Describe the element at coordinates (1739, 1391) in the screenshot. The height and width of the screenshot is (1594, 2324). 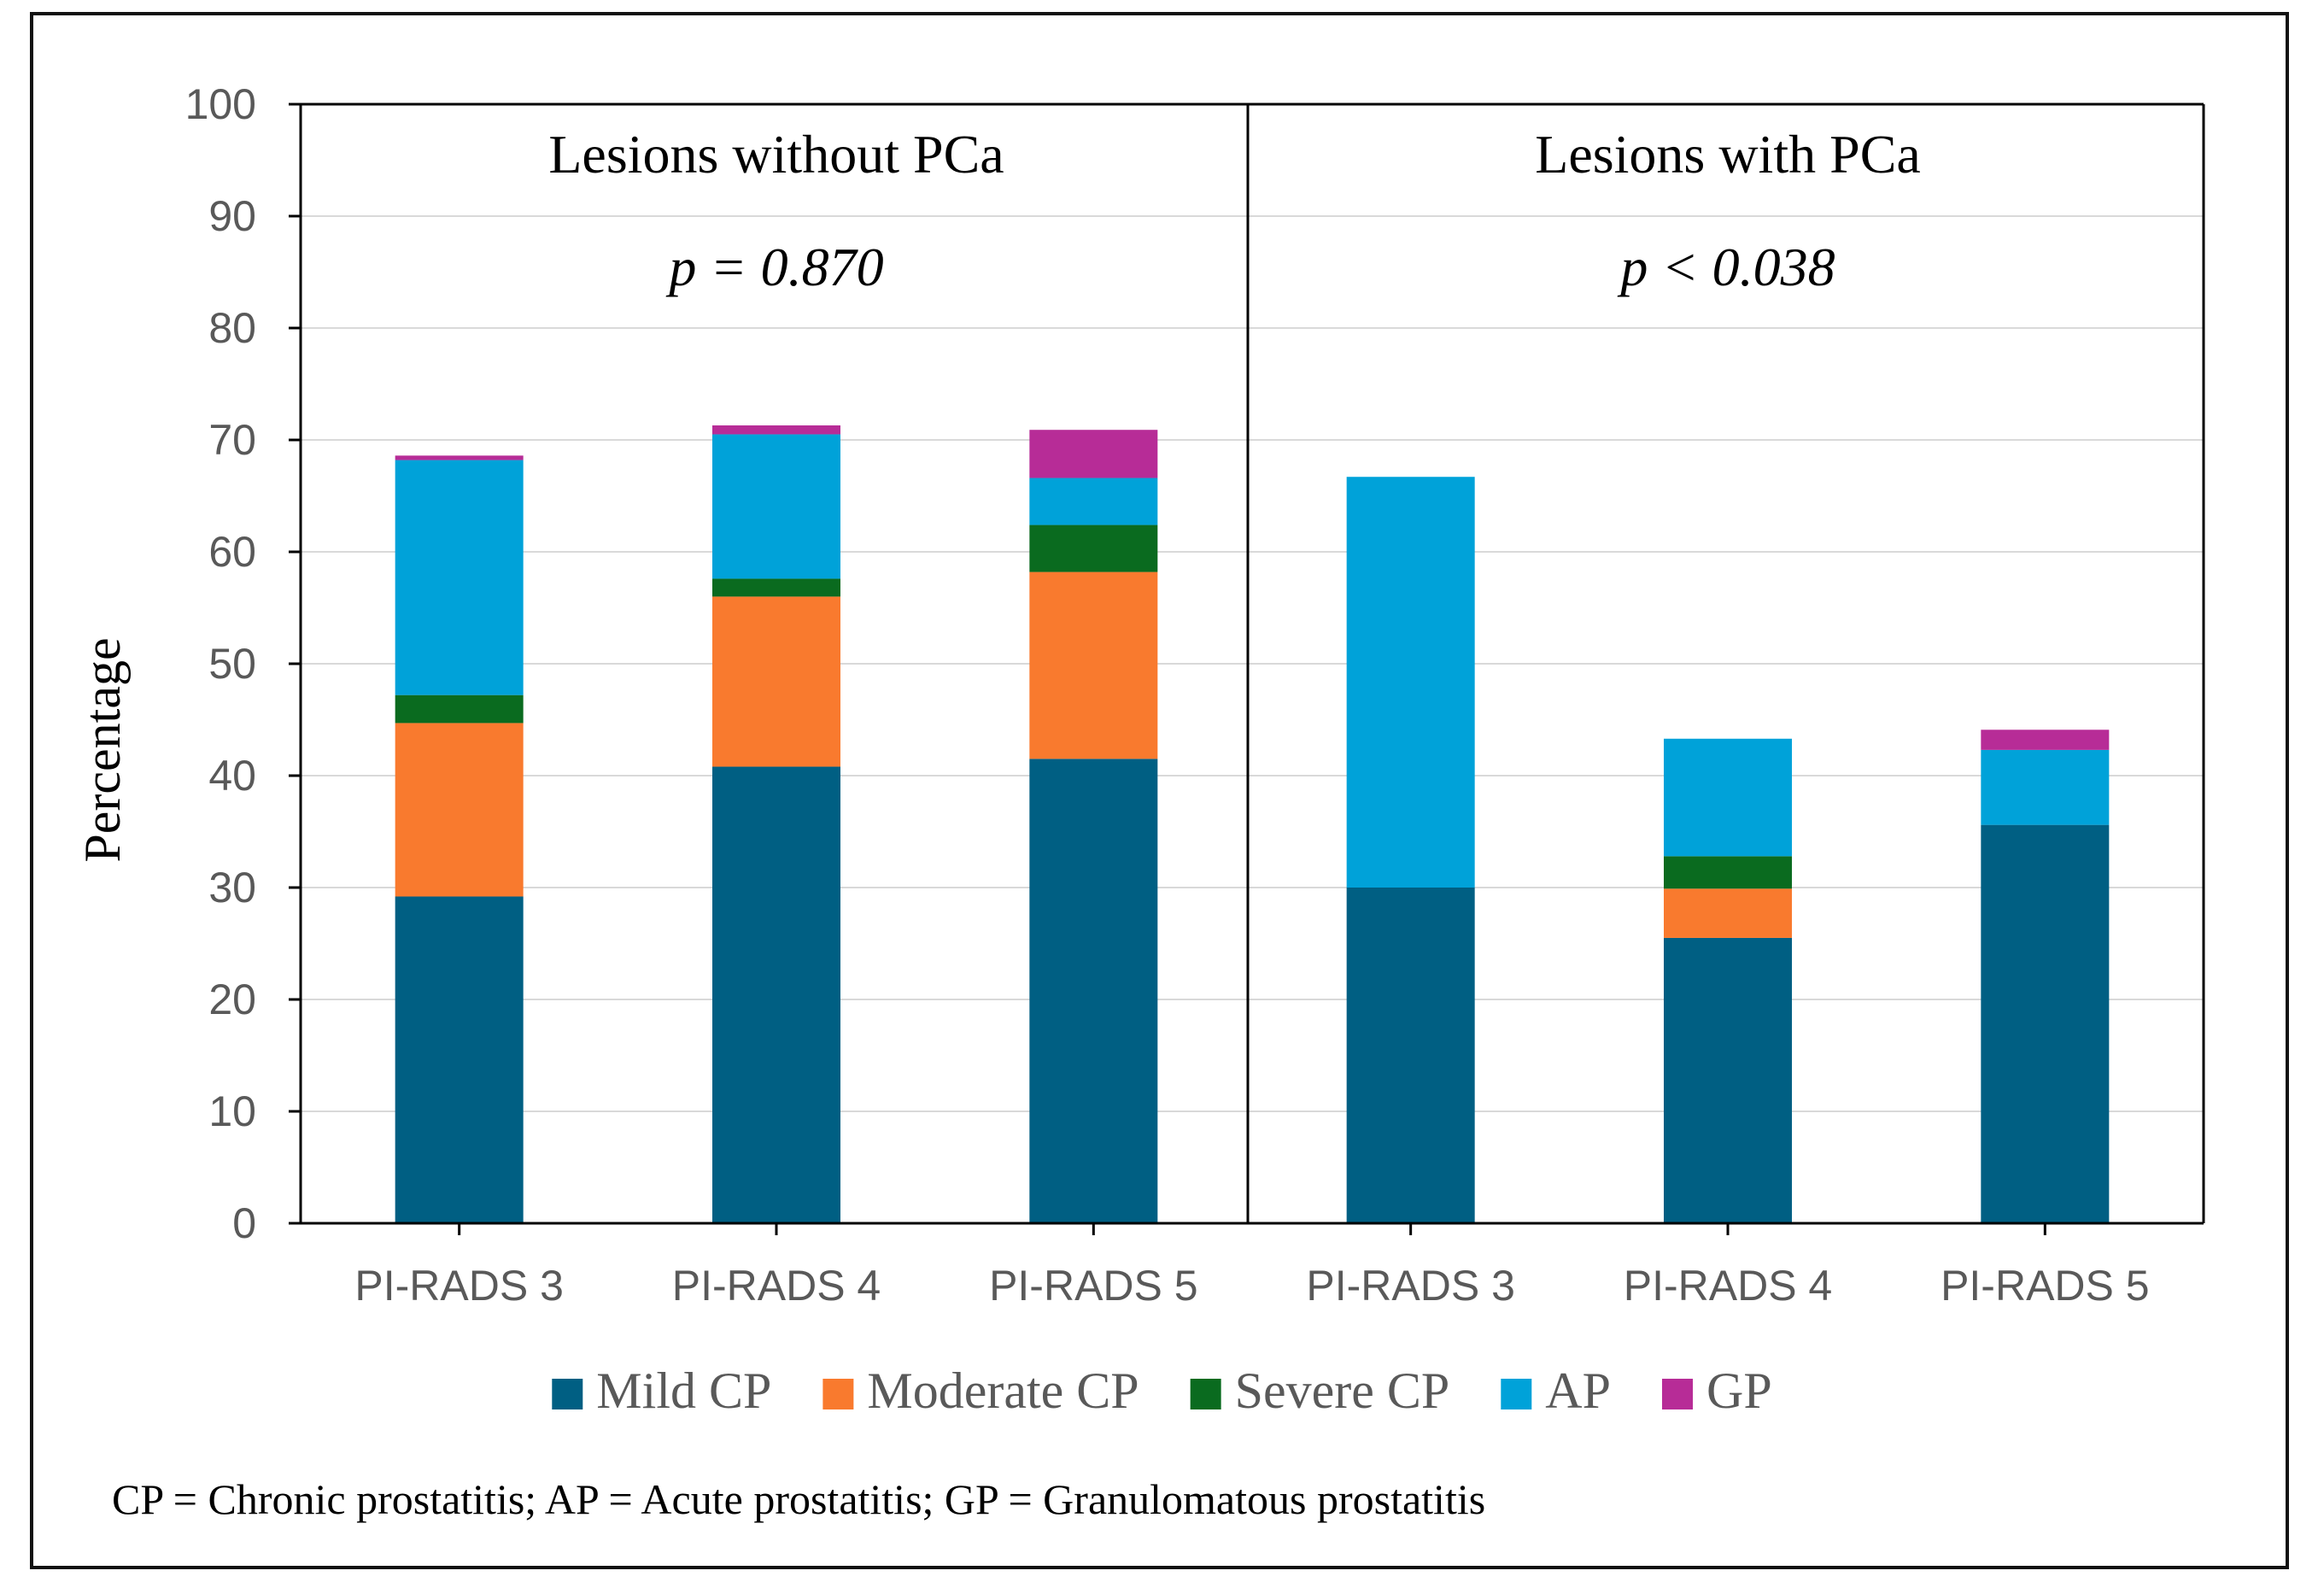
I see `legend-label: GP` at that location.